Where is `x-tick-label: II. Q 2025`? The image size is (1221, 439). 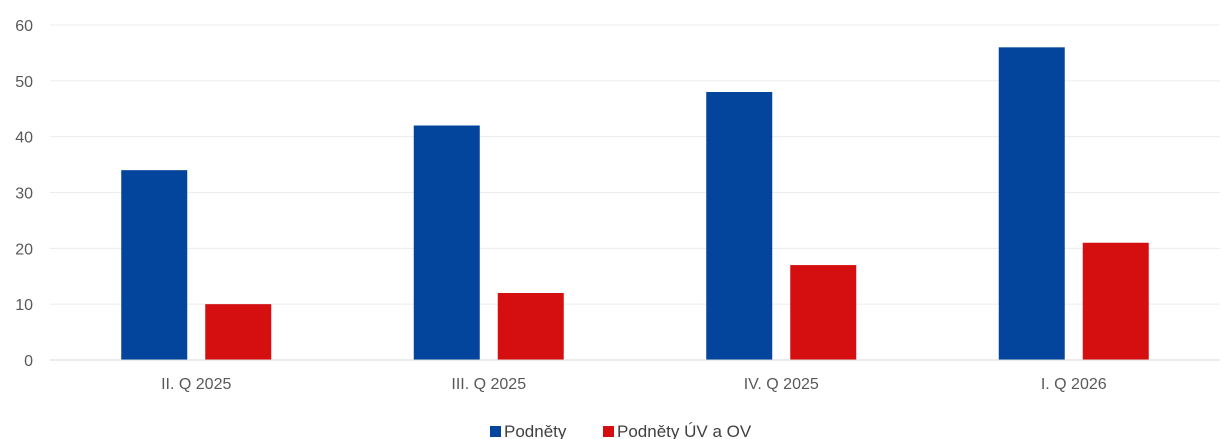
x-tick-label: II. Q 2025 is located at coordinates (196, 384).